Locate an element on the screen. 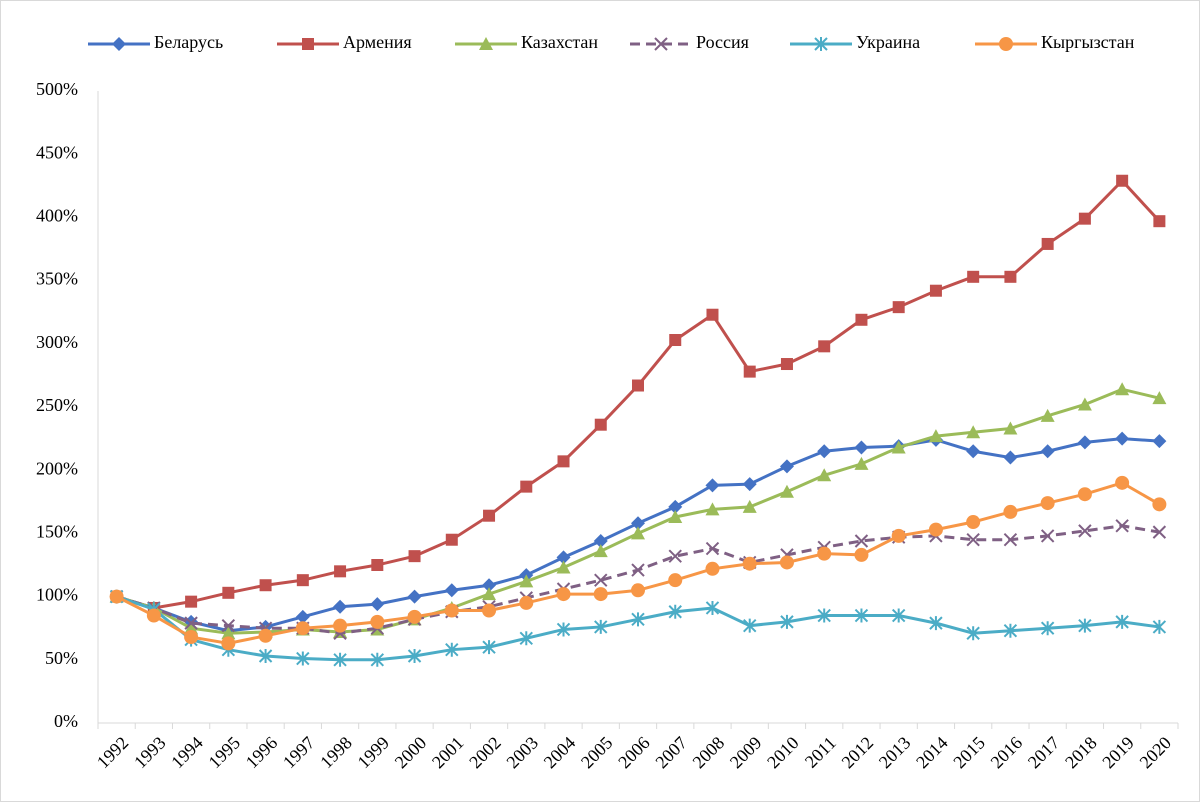  y-tick-label: 50% is located at coordinates (61, 658).